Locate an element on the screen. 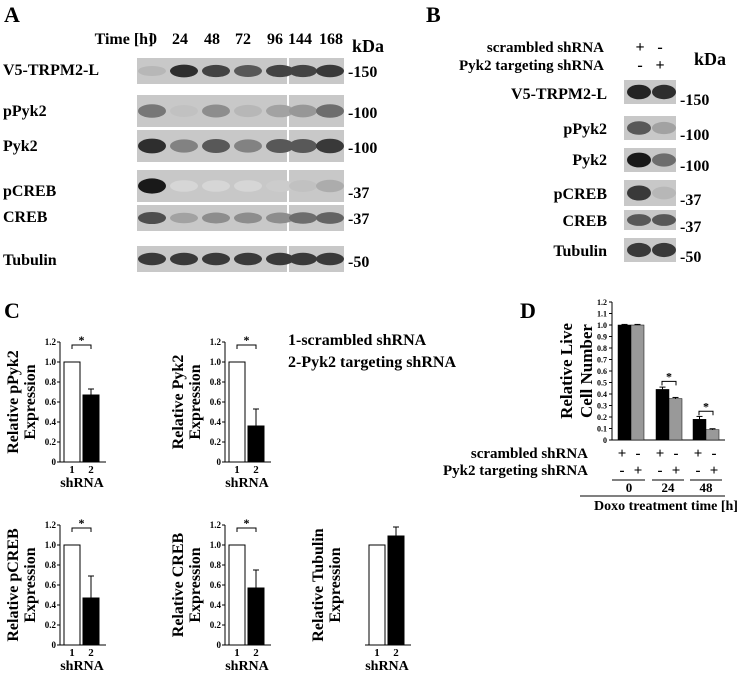  category-label: 1 is located at coordinates (72, 653).